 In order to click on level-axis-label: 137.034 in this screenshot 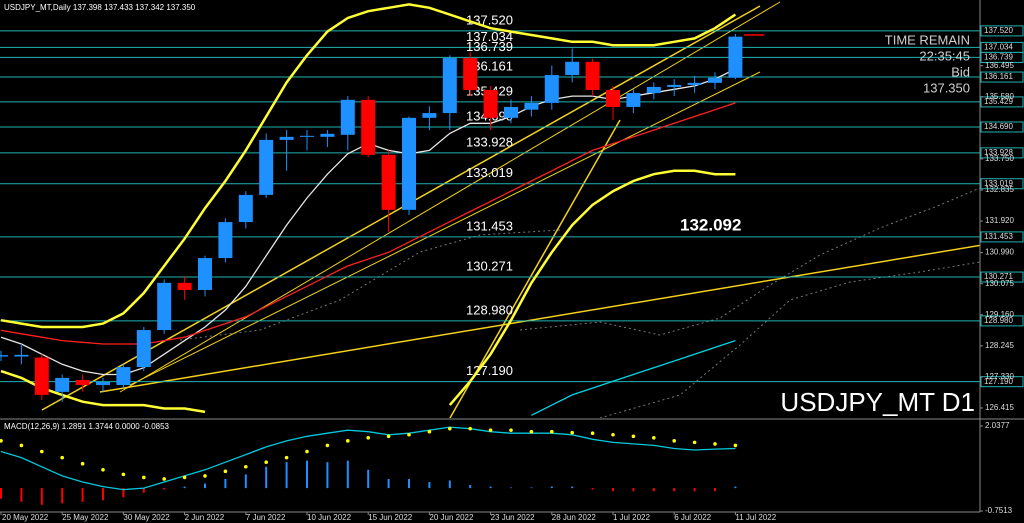, I will do `click(998, 47)`.